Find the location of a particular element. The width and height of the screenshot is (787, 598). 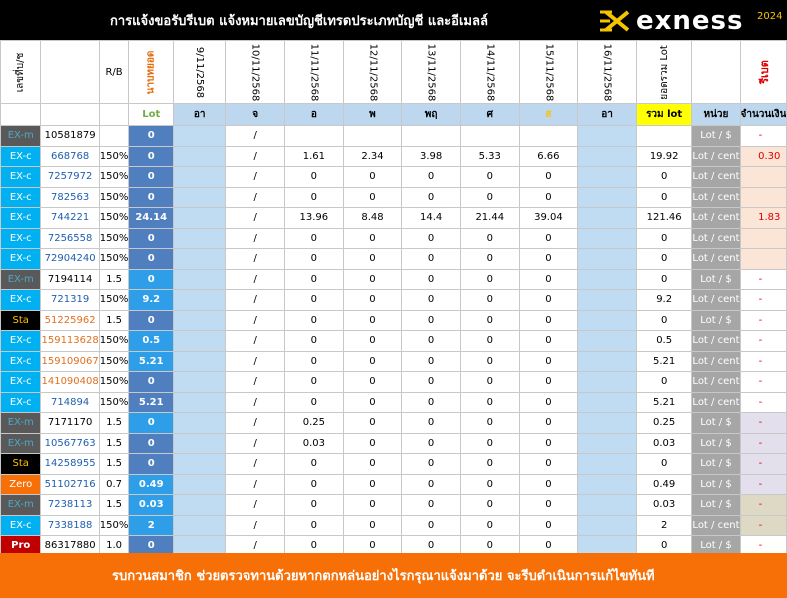

header-date-label: 14/11/2568 is located at coordinates (490, 72).